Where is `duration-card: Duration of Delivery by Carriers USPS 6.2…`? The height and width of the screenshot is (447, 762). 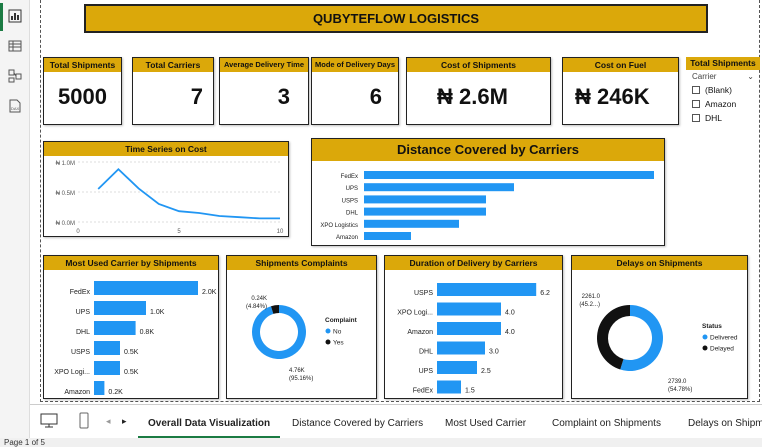
duration-card: Duration of Delivery by Carriers USPS 6.2… is located at coordinates (473, 327).